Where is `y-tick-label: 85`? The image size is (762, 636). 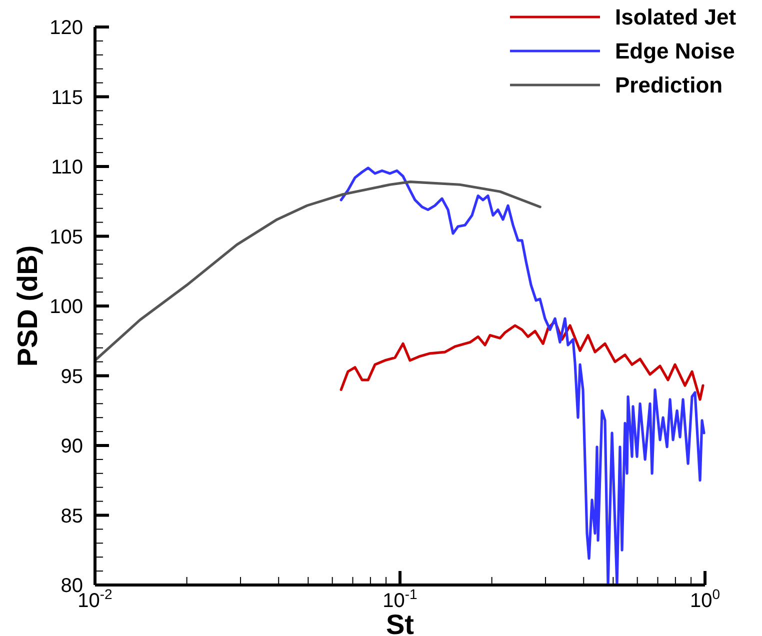 y-tick-label: 85 is located at coordinates (71, 516).